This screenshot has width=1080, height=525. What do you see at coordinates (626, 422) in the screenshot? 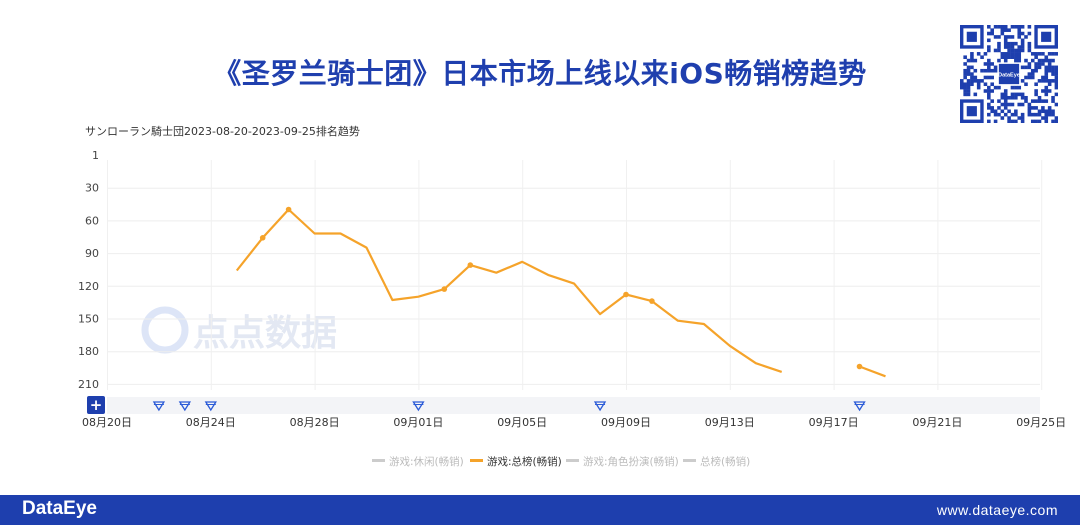
I see `x-tick-label: 09月09日` at bounding box center [626, 422].